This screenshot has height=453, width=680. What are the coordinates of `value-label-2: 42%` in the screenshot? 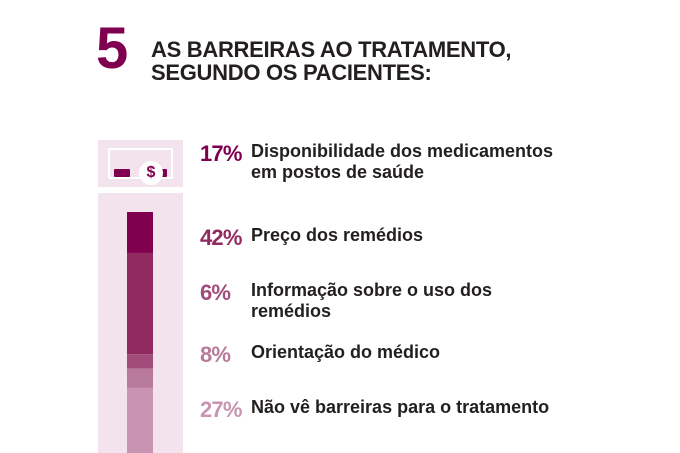 It's located at (221, 237).